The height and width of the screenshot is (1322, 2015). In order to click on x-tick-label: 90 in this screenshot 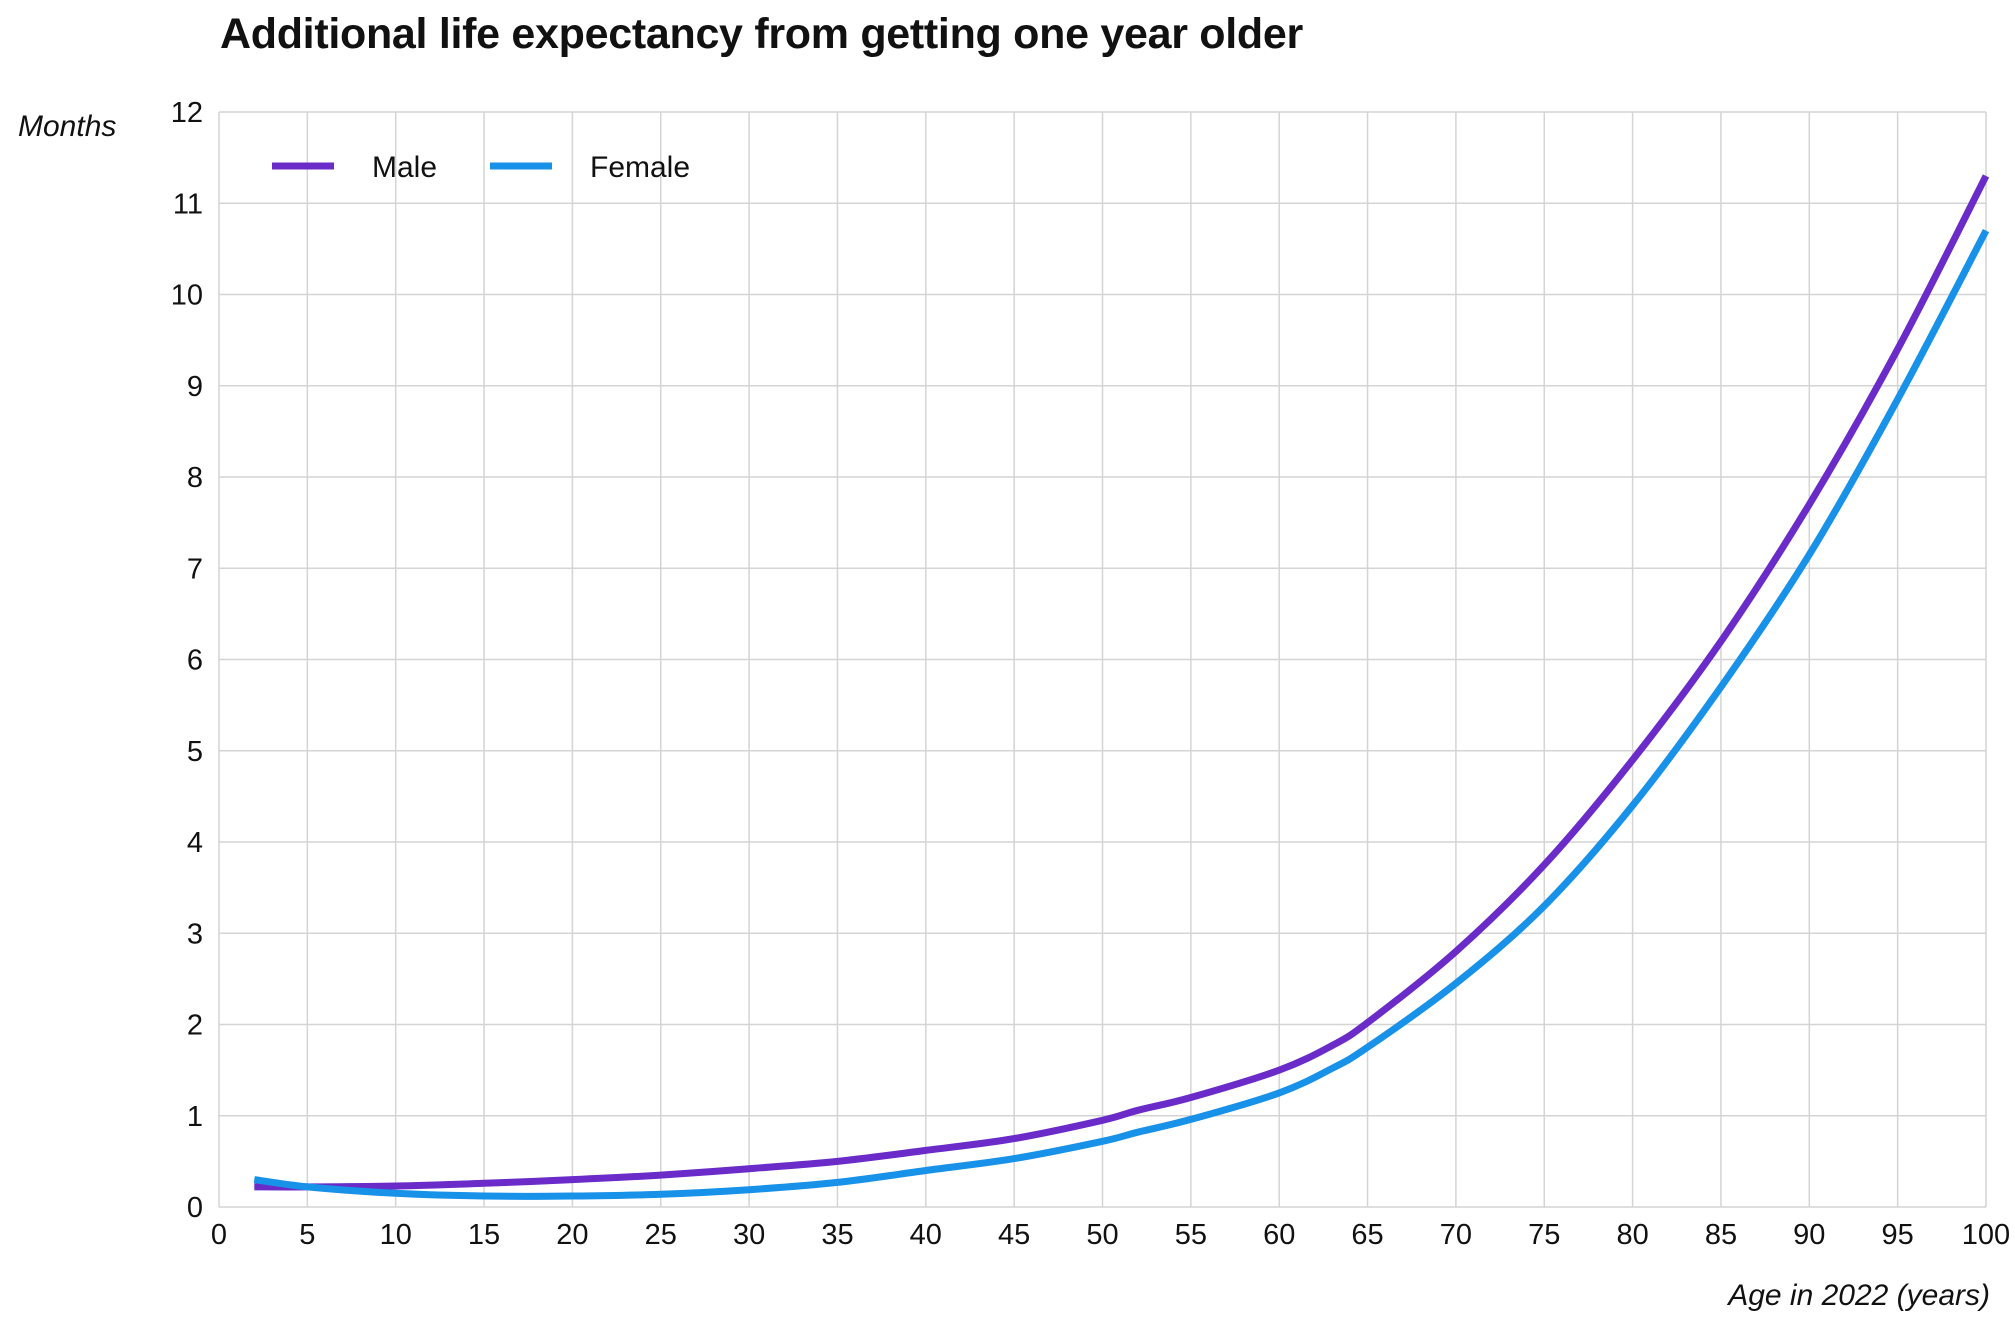, I will do `click(1809, 1235)`.